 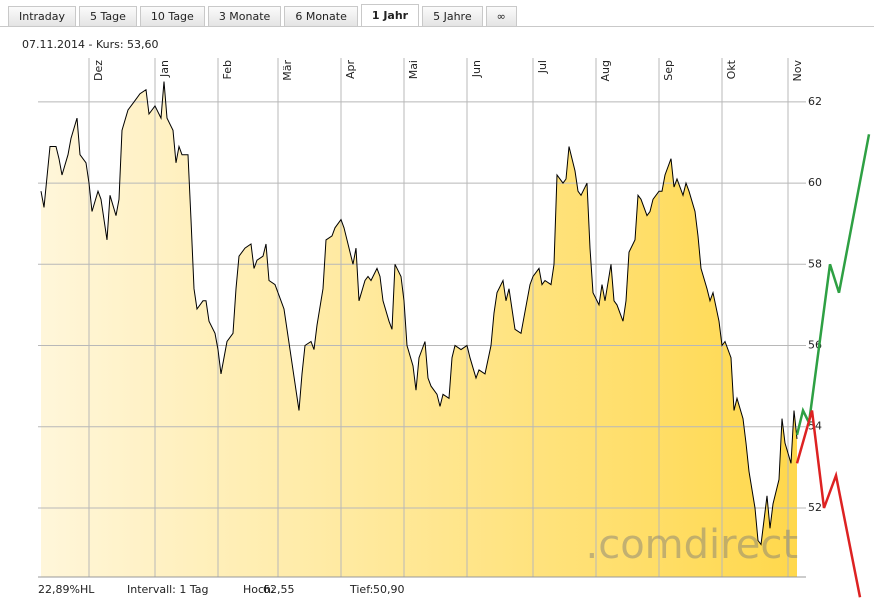 What do you see at coordinates (66, 589) in the screenshot?
I see `footer-hl: 22,89%HL` at bounding box center [66, 589].